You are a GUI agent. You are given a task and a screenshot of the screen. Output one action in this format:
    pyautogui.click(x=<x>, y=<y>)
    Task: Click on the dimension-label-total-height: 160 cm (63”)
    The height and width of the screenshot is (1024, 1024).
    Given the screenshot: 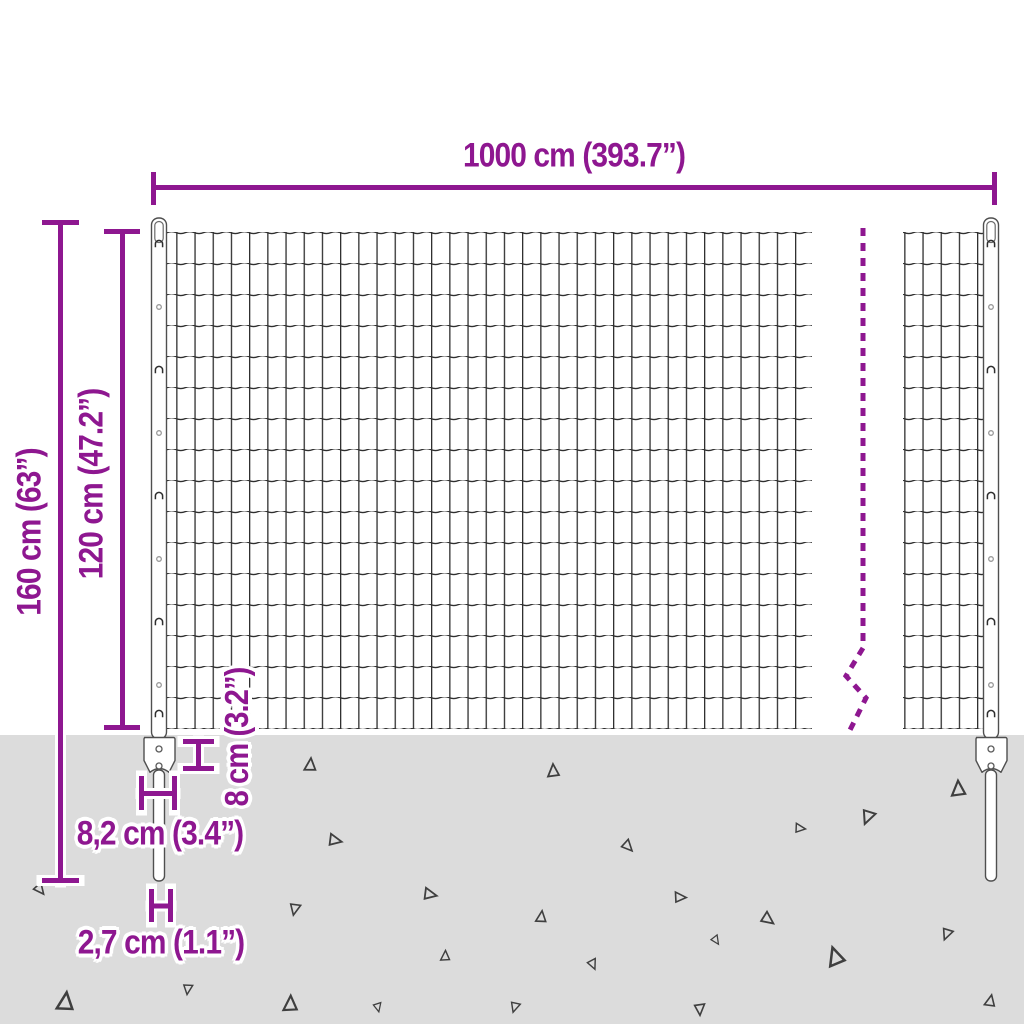 What is the action you would take?
    pyautogui.click(x=29, y=532)
    